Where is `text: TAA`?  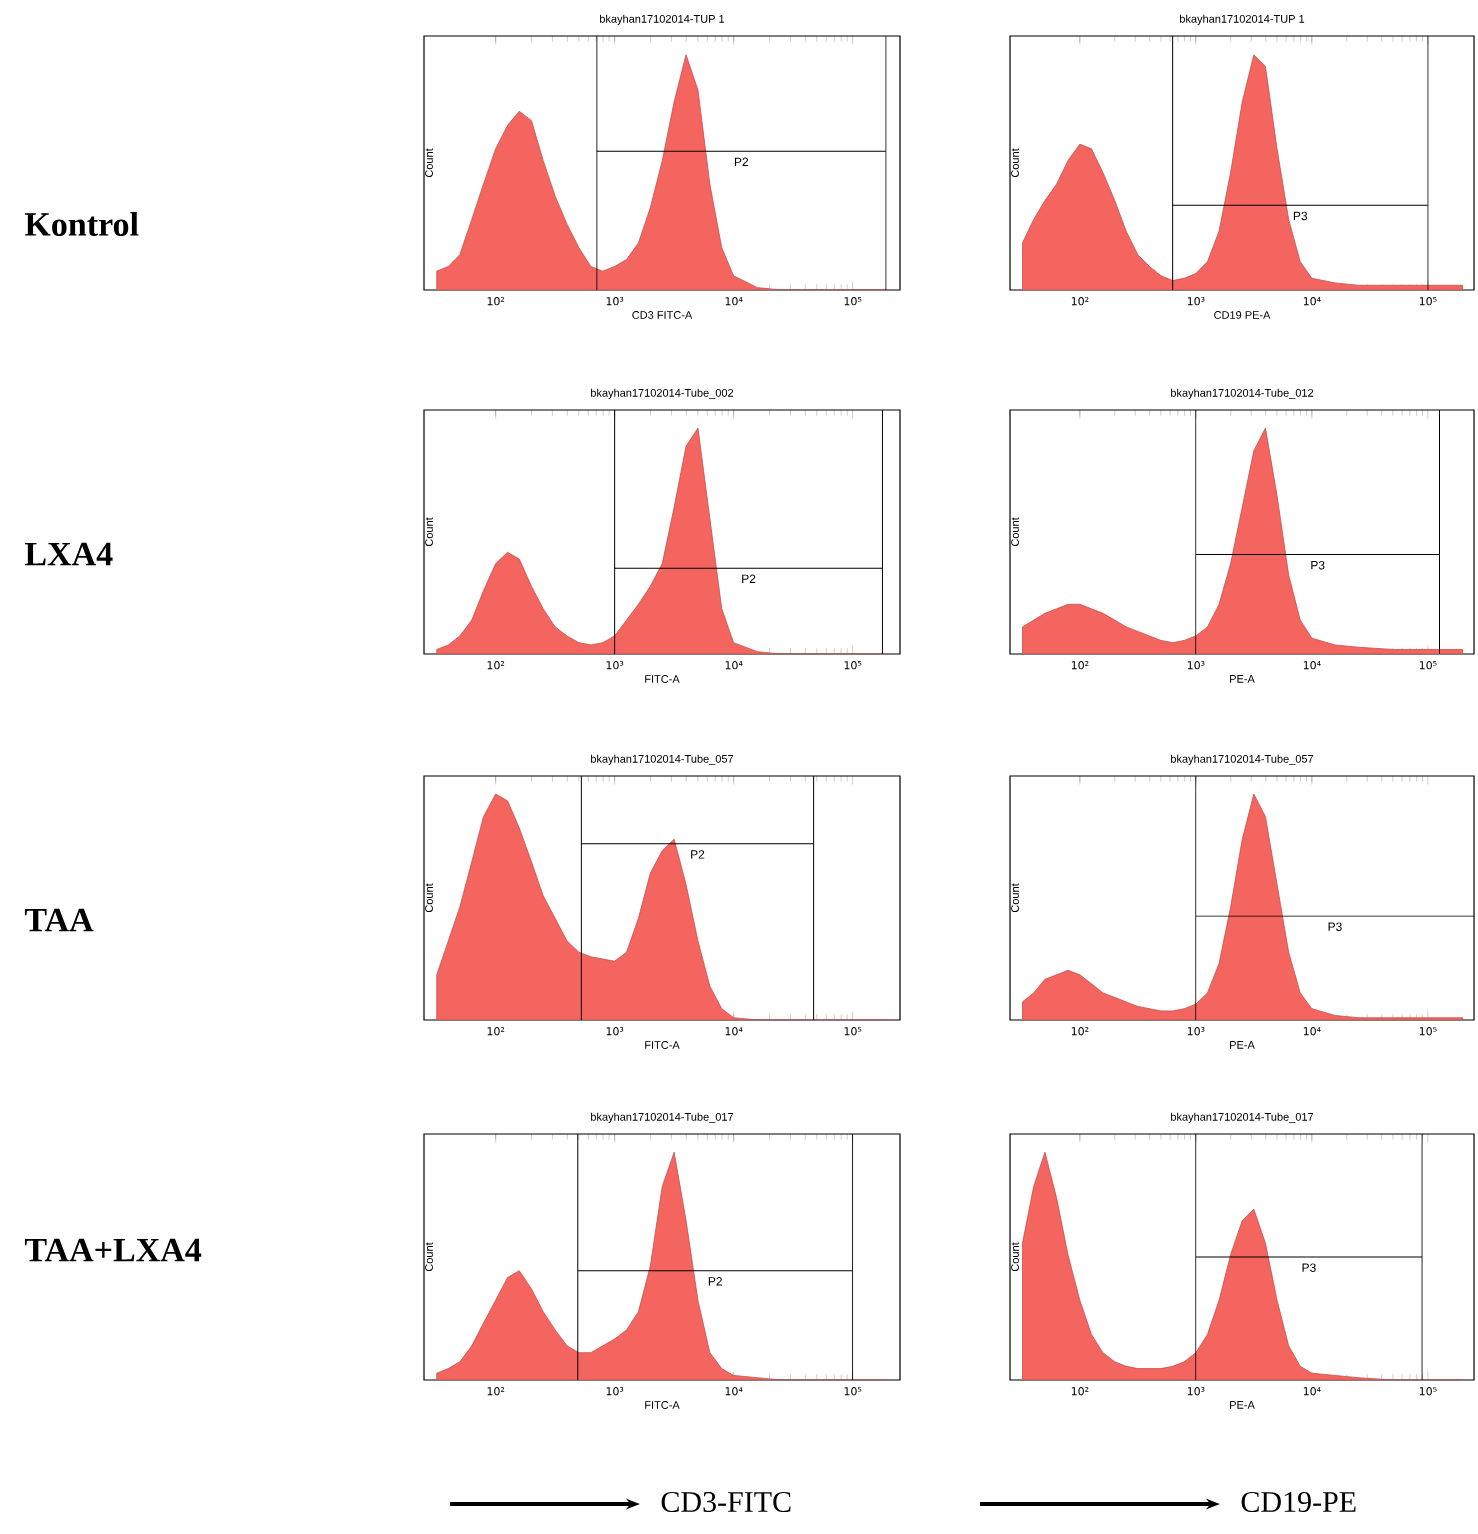
text: TAA is located at coordinates (59, 920).